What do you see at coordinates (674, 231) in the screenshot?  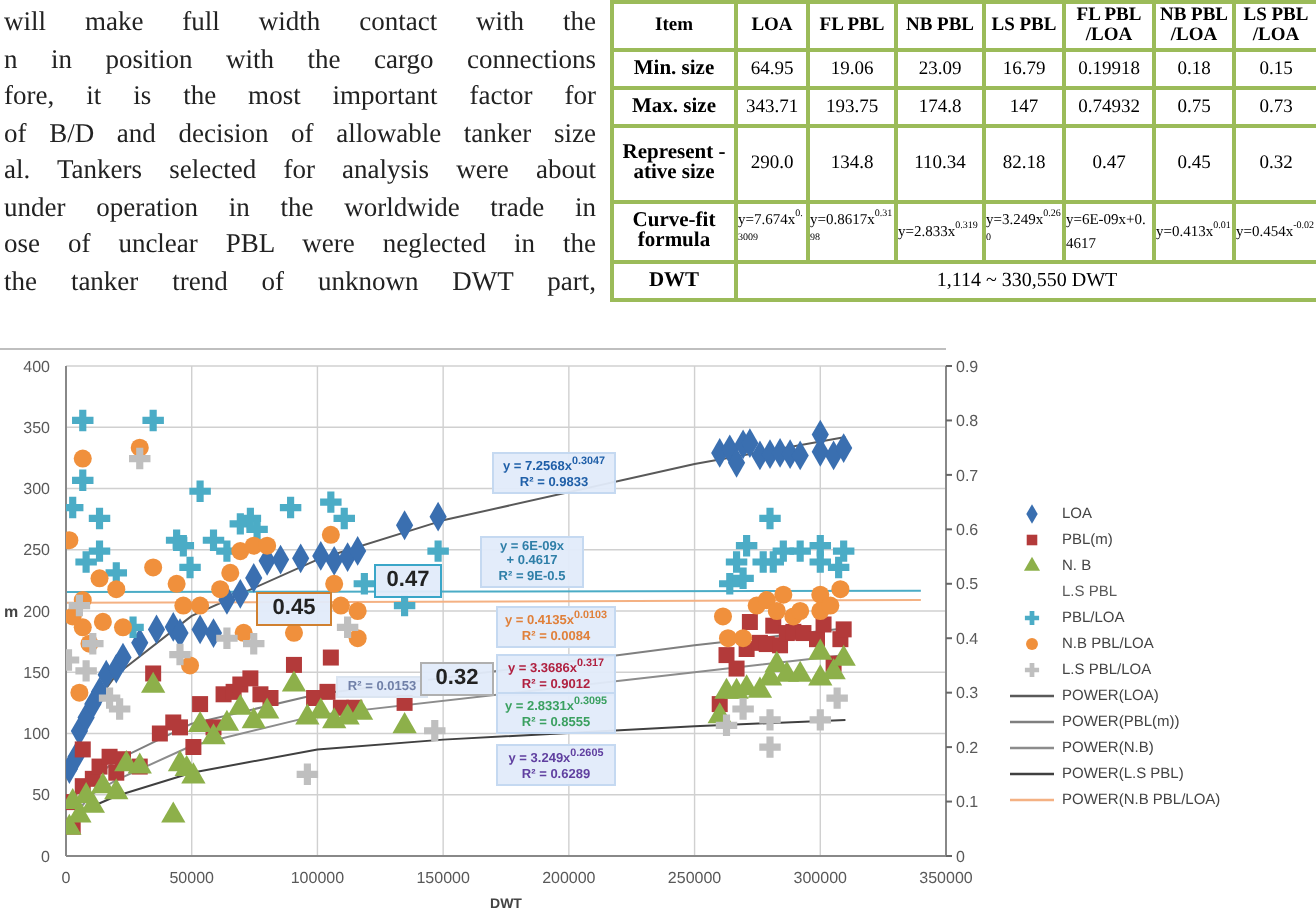 I see `category-label: Curve-fit formula` at bounding box center [674, 231].